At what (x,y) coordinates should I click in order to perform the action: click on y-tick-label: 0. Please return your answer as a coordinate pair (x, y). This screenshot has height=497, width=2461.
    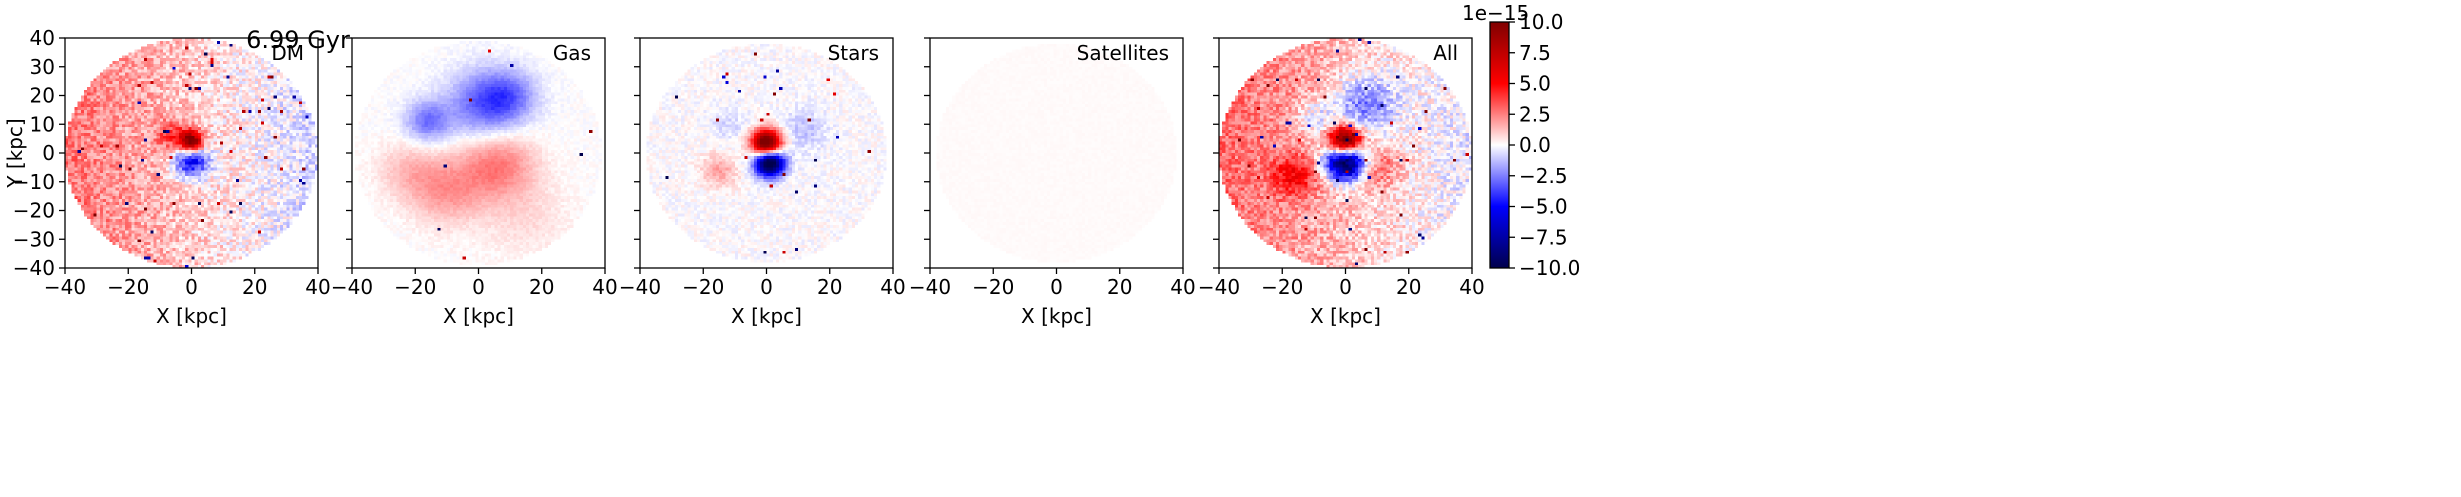
    Looking at the image, I should click on (48, 153).